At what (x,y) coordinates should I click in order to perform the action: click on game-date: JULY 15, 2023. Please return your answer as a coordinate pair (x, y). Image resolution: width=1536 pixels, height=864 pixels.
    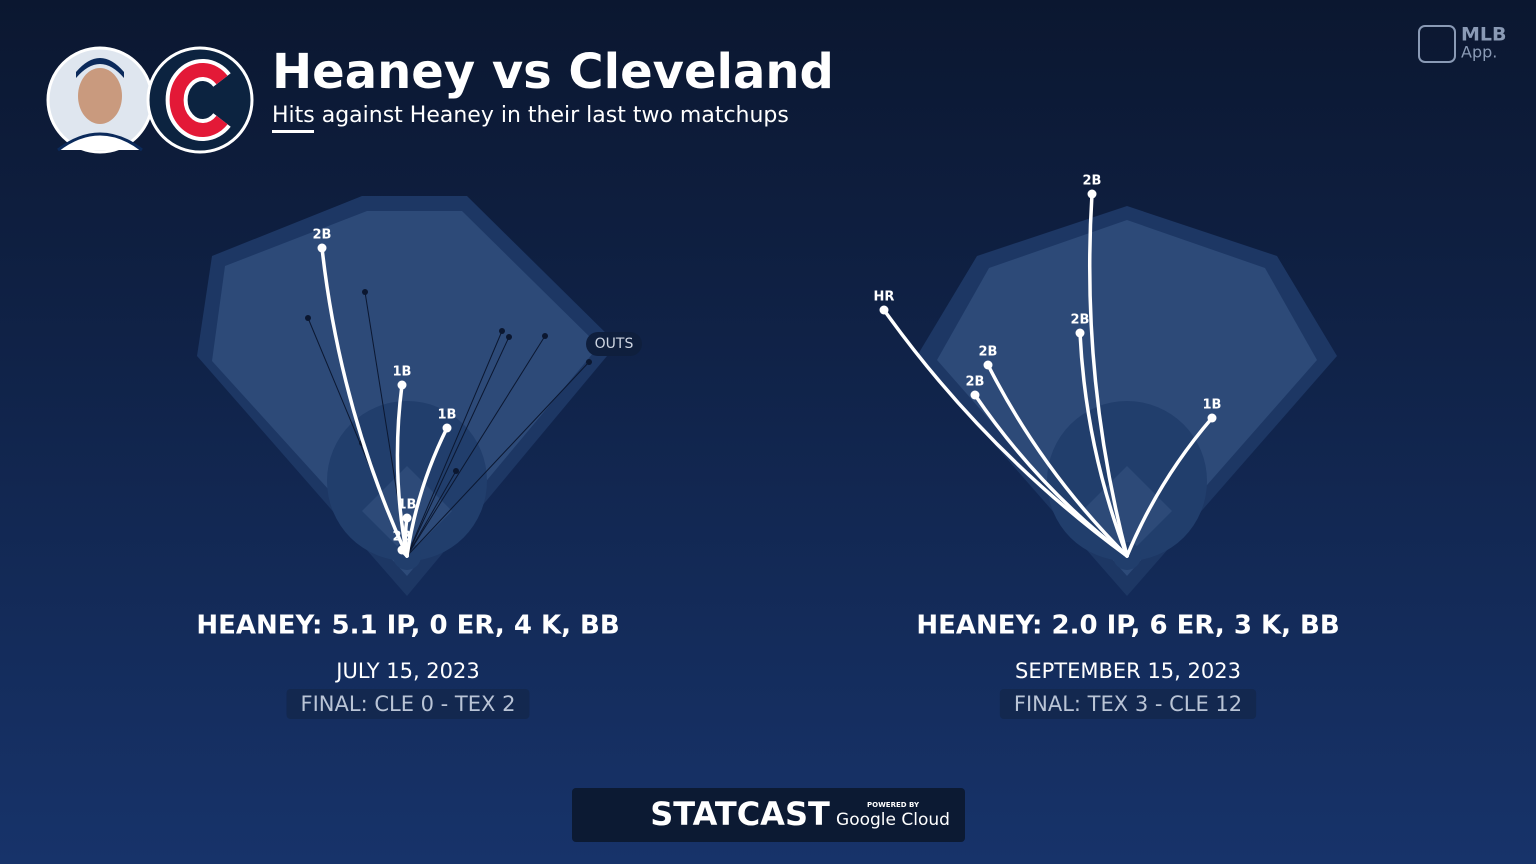
    Looking at the image, I should click on (407, 671).